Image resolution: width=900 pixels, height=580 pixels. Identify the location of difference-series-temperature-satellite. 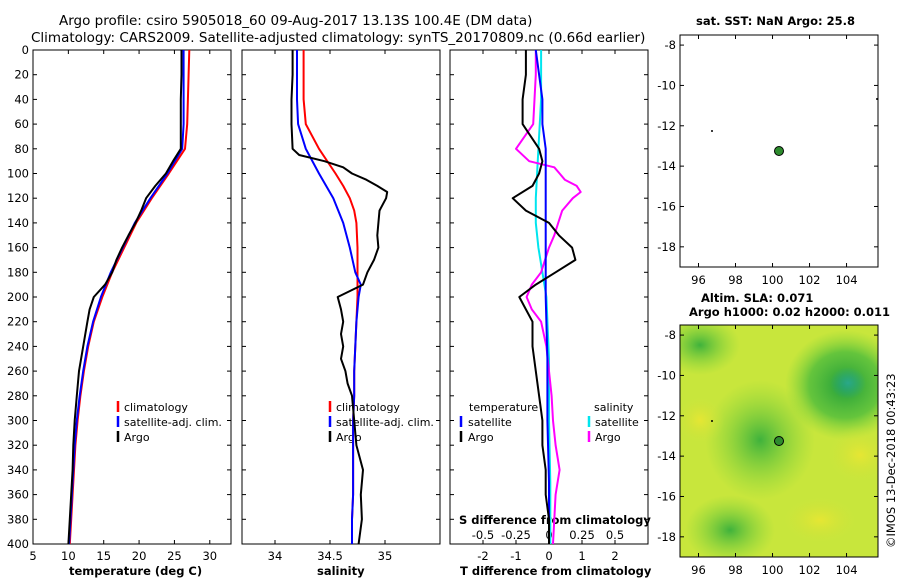
(542, 296).